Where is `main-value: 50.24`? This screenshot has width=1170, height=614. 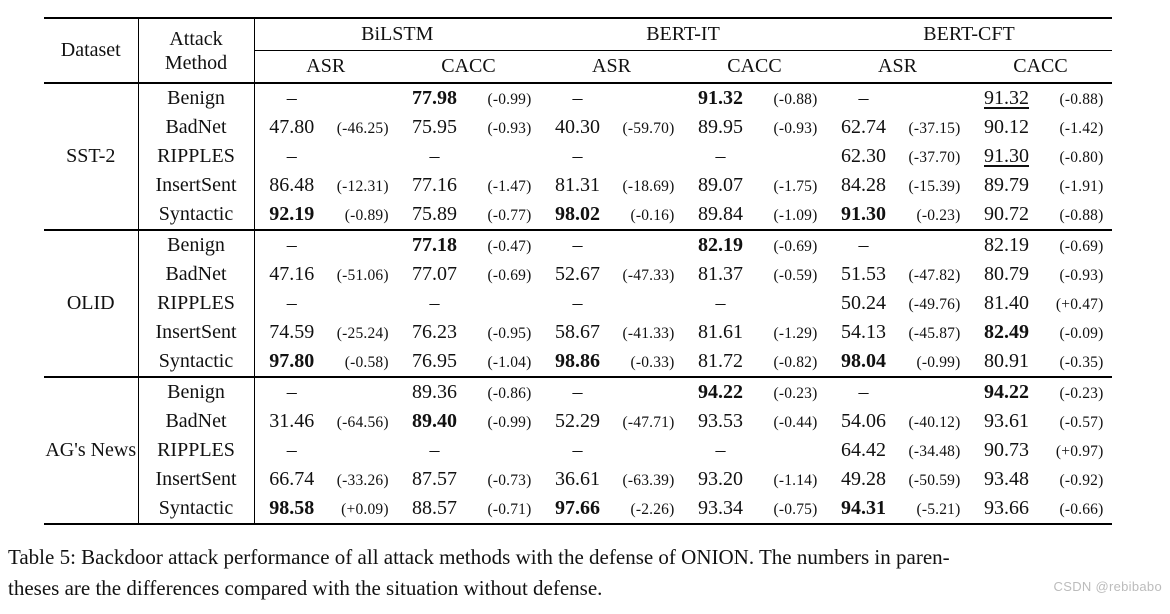
main-value: 50.24 is located at coordinates (863, 303).